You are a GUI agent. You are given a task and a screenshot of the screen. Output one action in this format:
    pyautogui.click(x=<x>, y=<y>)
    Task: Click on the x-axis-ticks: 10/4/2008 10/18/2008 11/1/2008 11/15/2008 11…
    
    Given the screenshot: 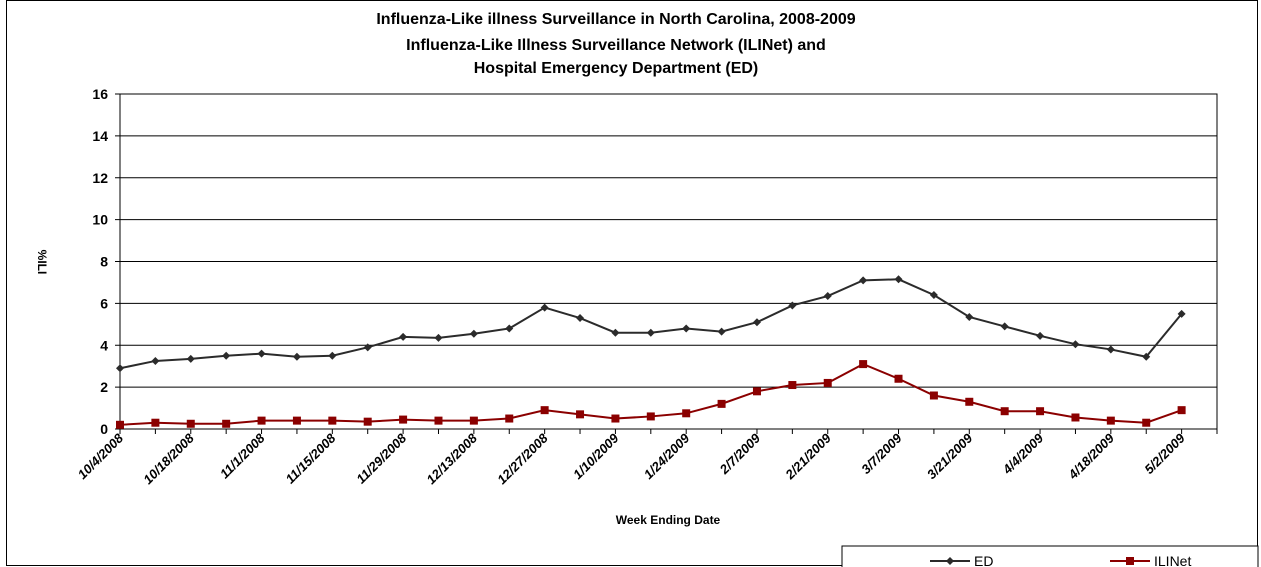 What is the action you would take?
    pyautogui.click(x=646, y=458)
    